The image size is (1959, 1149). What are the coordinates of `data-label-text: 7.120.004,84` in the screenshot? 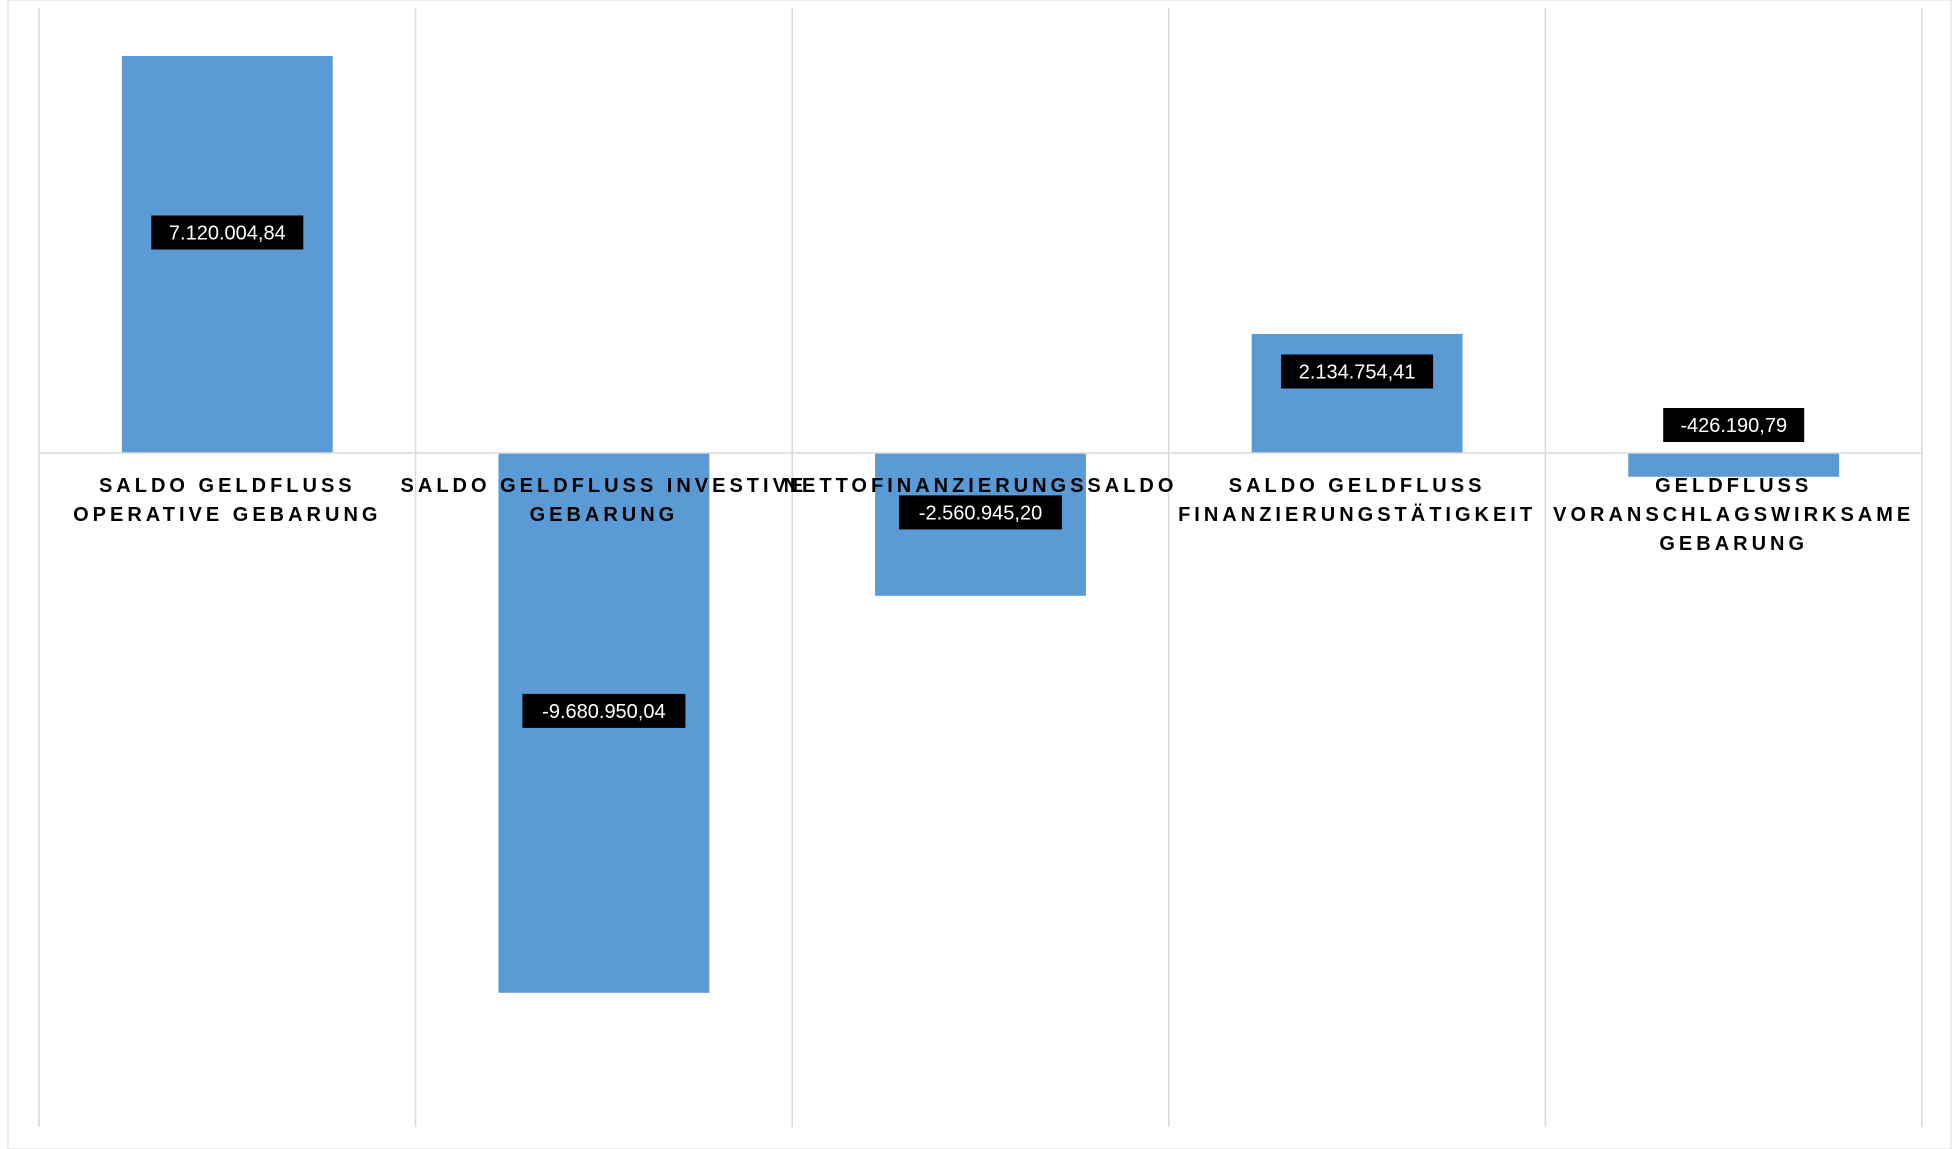 It's located at (227, 234).